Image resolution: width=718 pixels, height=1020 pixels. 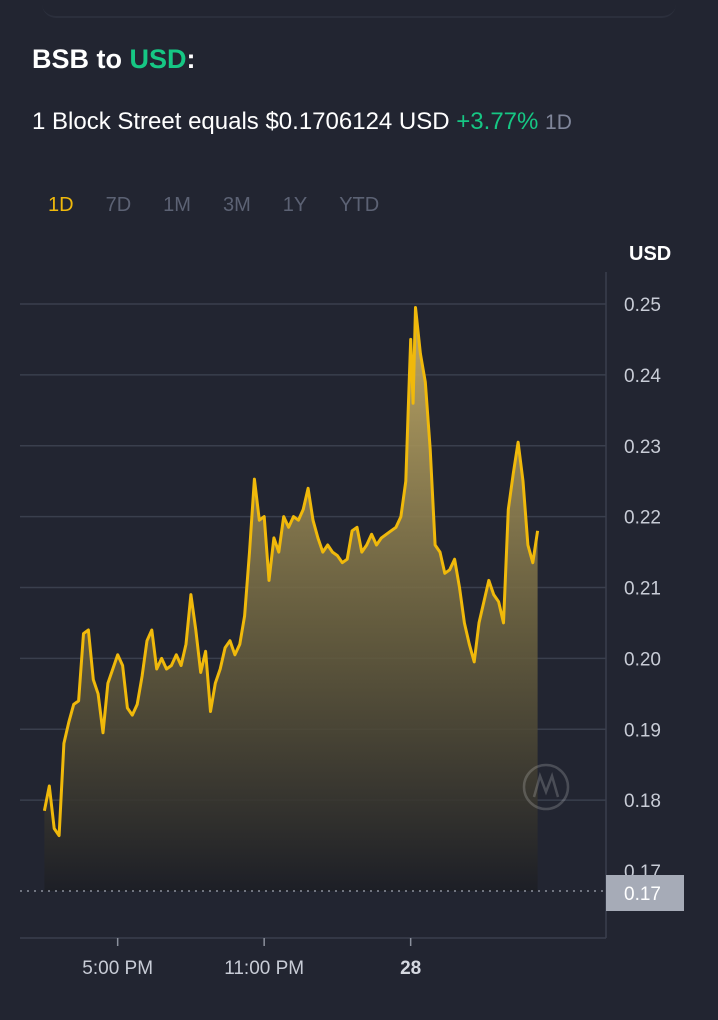 What do you see at coordinates (642, 518) in the screenshot?
I see `y-tick-label: 0.22` at bounding box center [642, 518].